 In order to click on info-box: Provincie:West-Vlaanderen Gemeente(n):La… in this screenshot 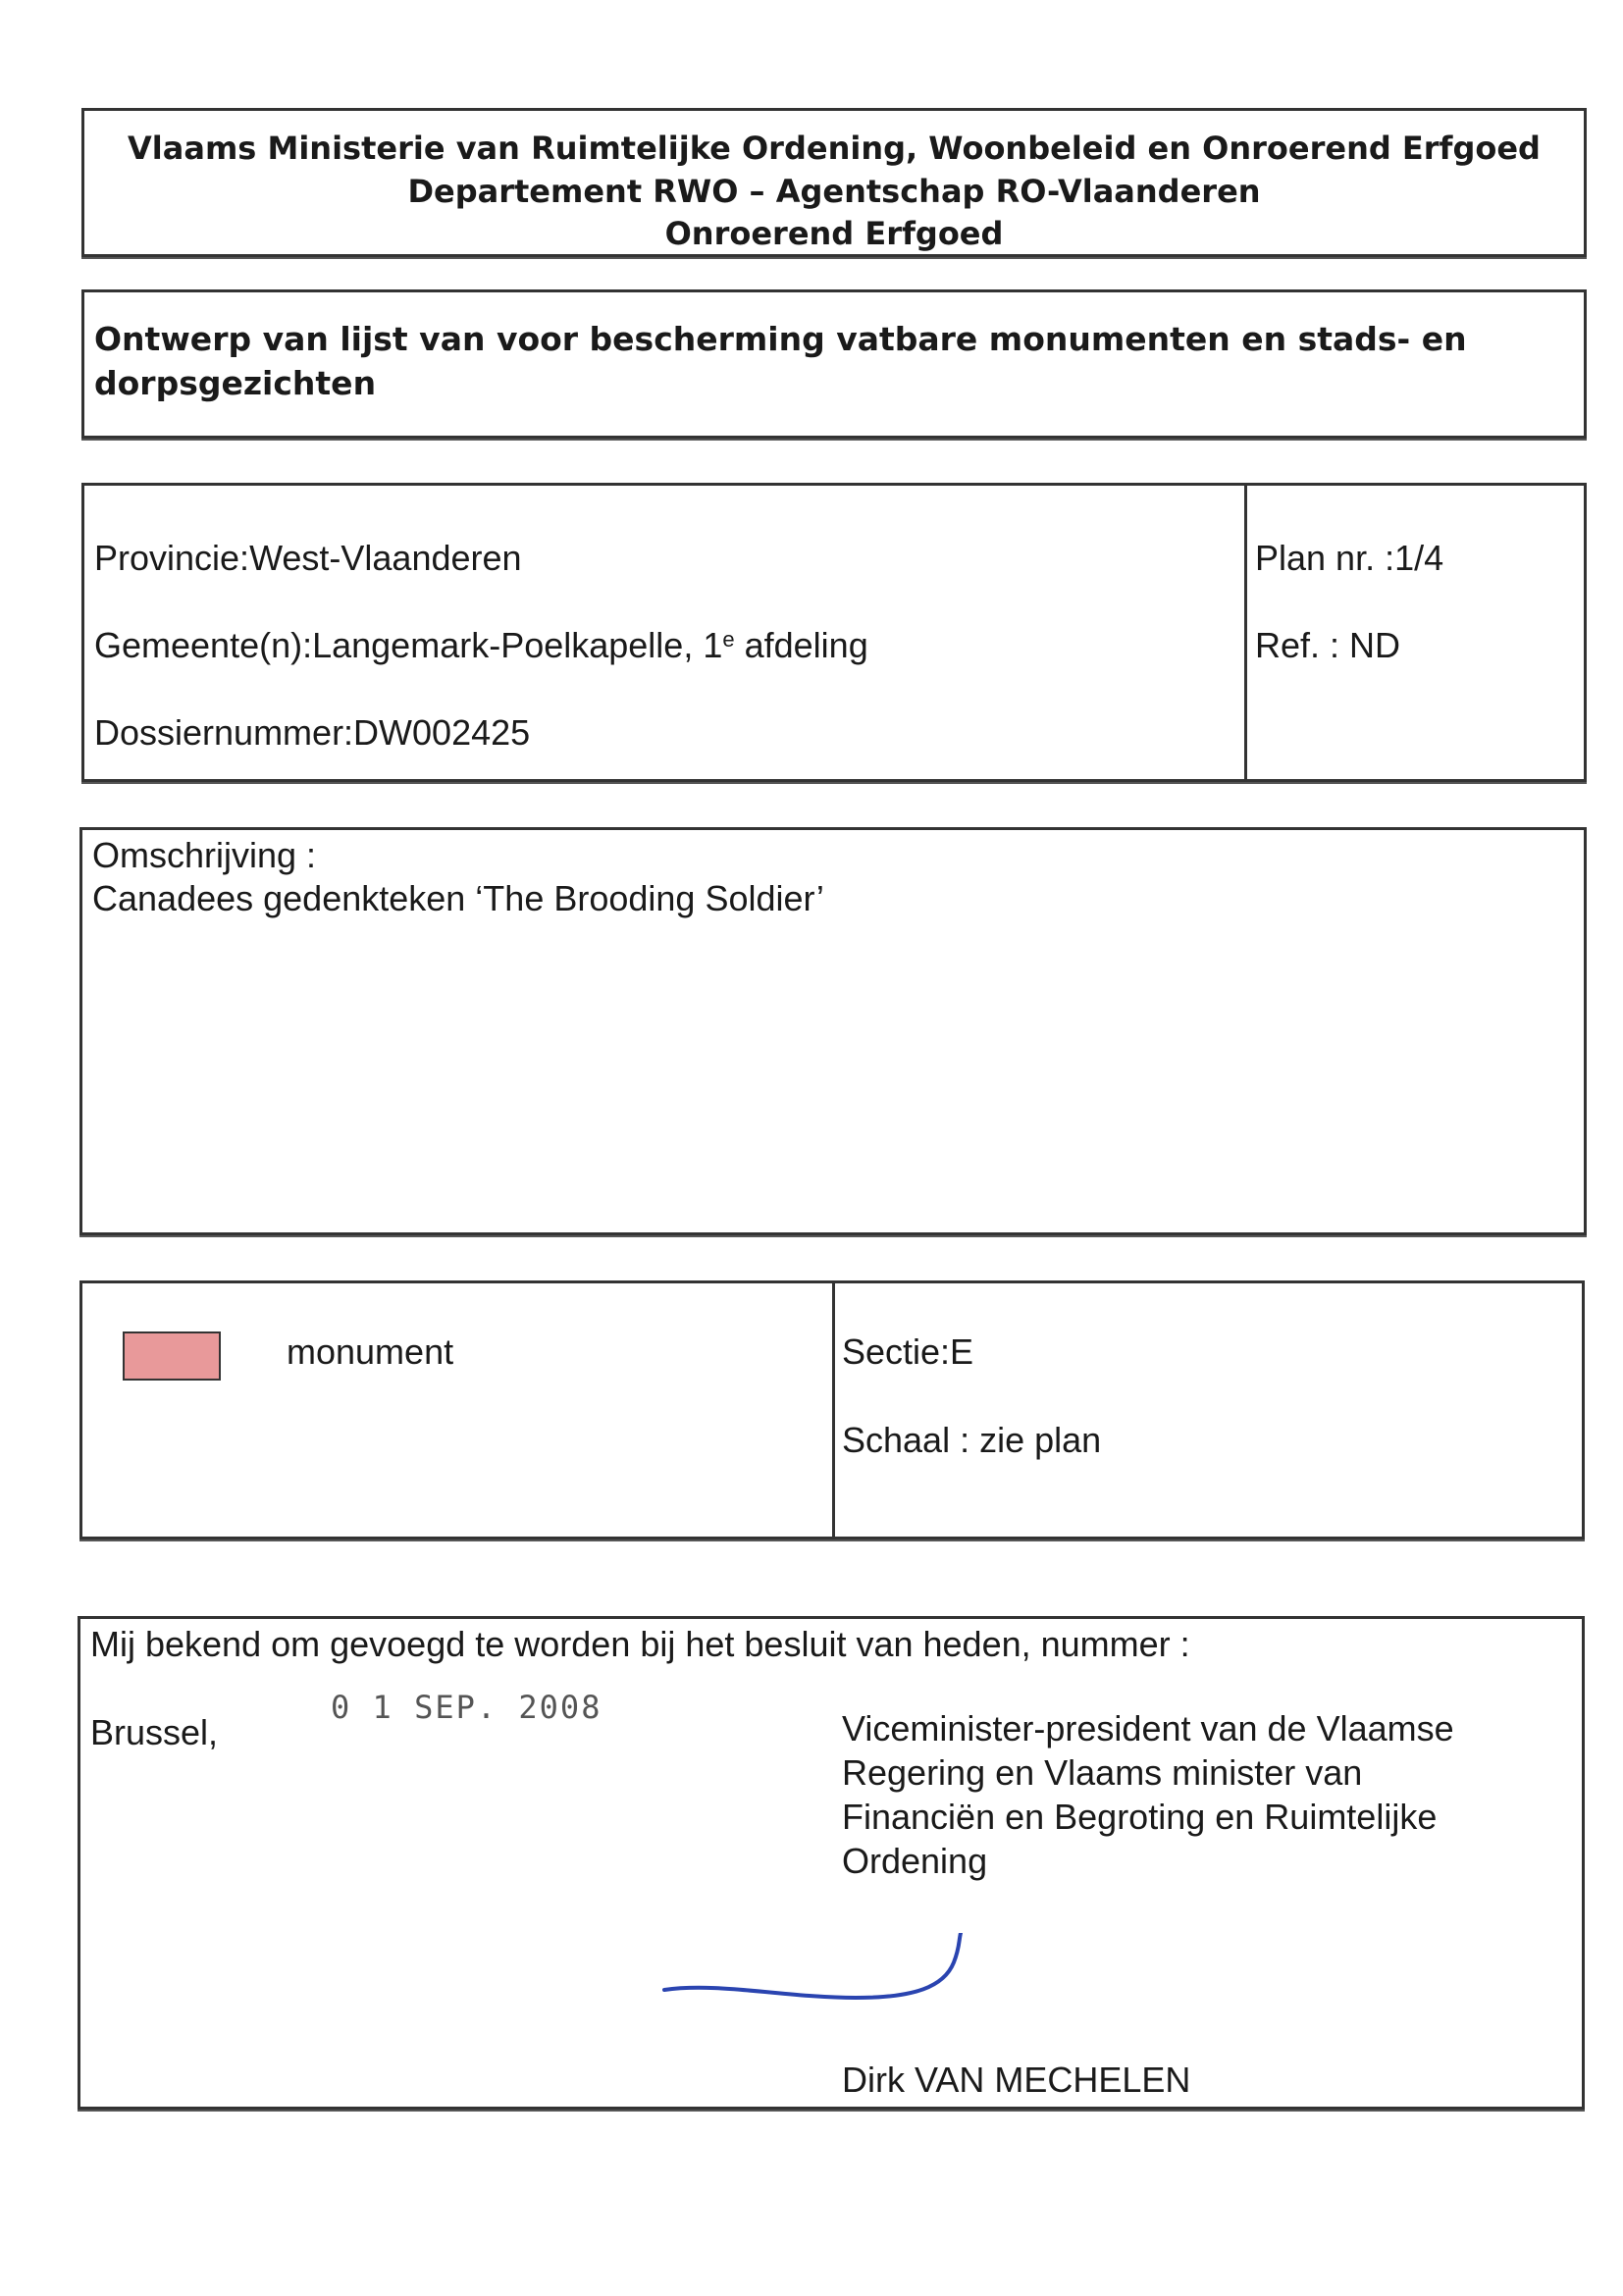, I will do `click(834, 632)`.